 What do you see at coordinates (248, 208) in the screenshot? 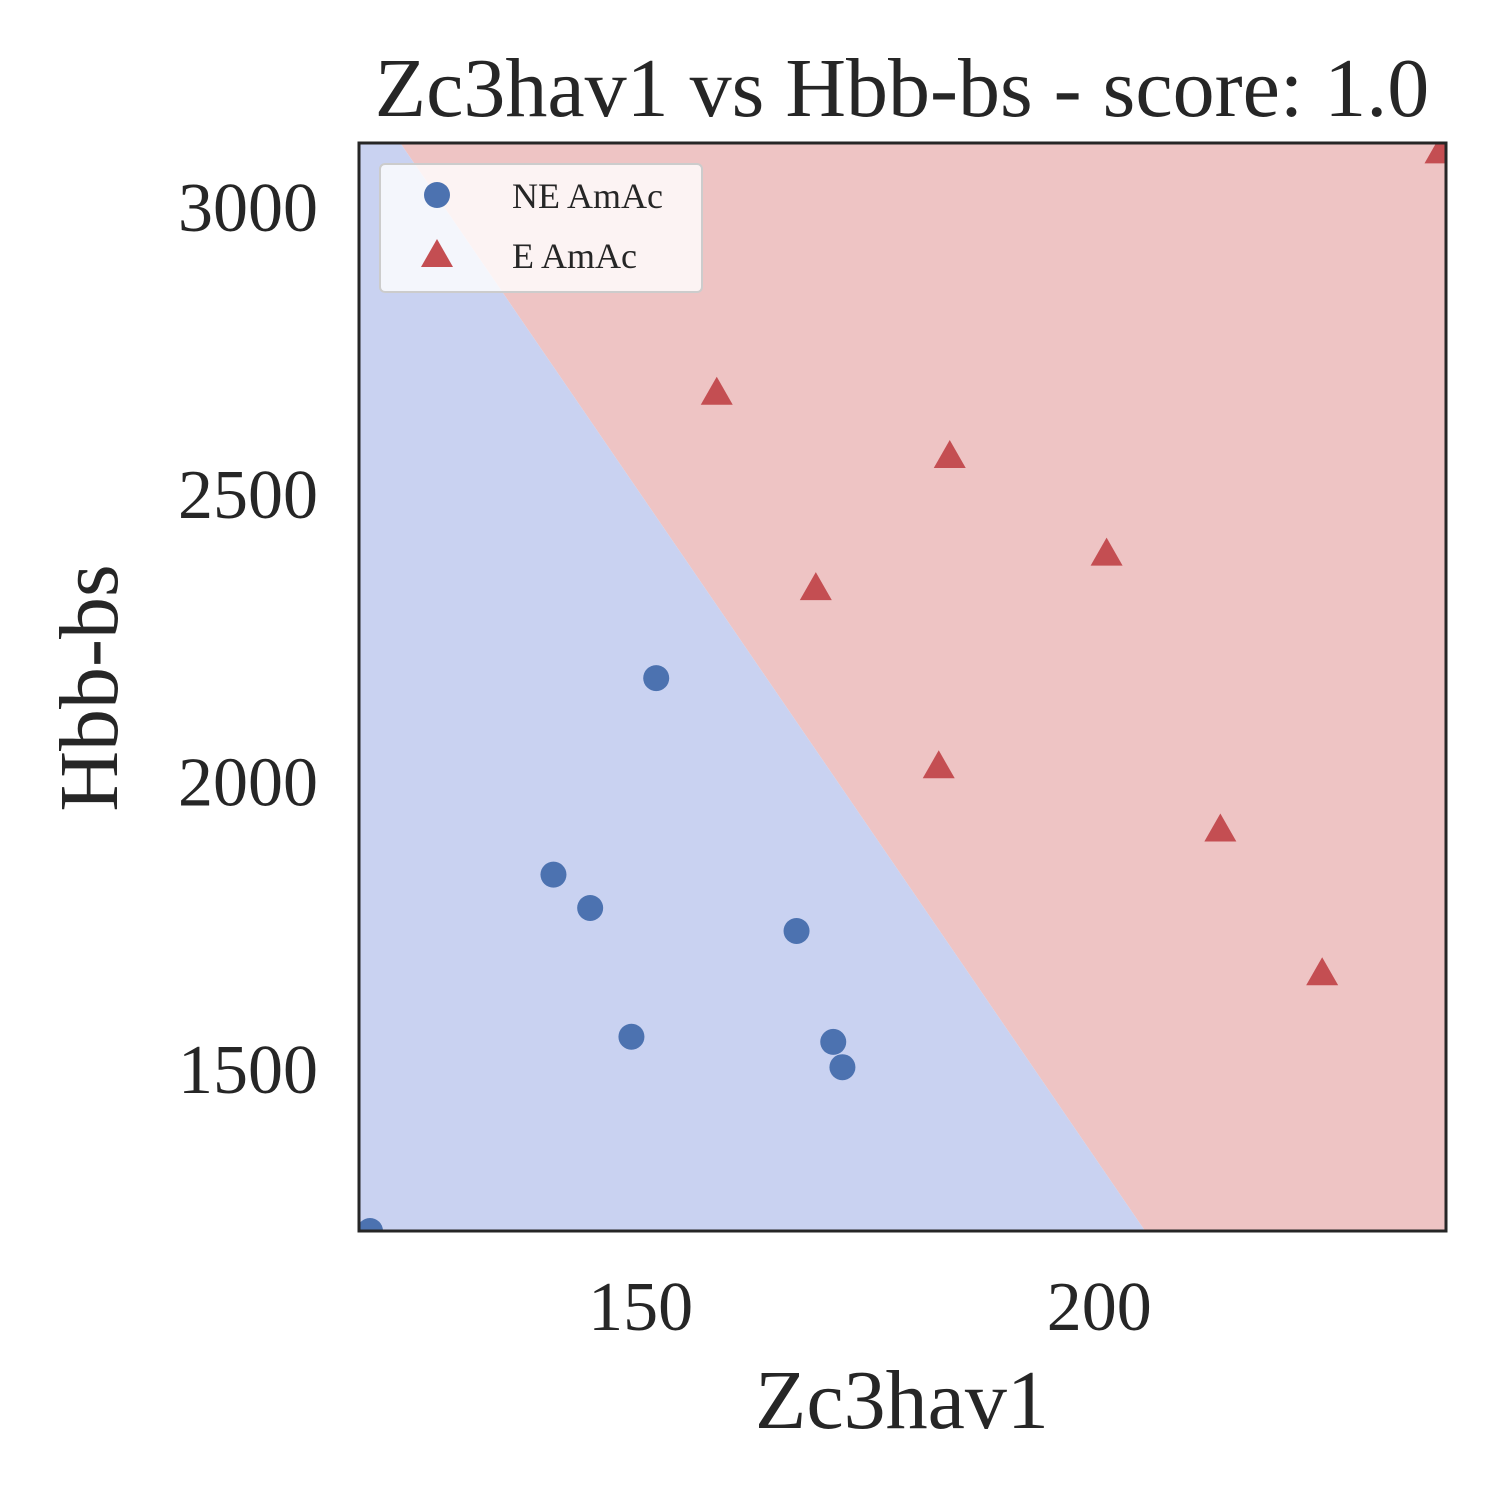
I see `y-tick-label-3000: 3000` at bounding box center [248, 208].